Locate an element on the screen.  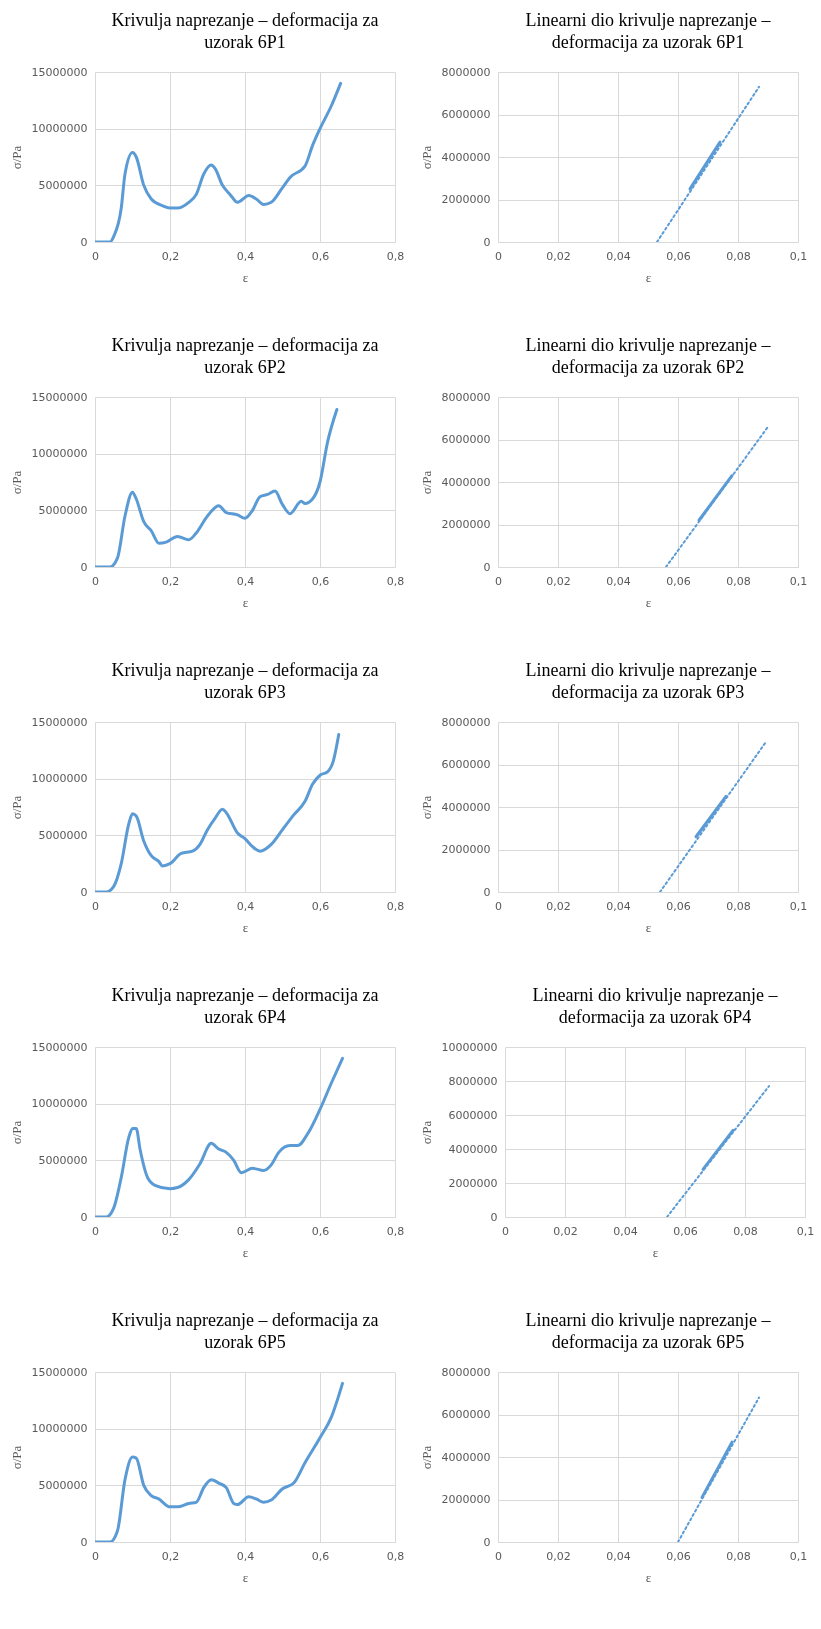
chart-title: Krivulja naprezanje – deformacija za uzorak 6P5 is located at coordinates (245, 1331).